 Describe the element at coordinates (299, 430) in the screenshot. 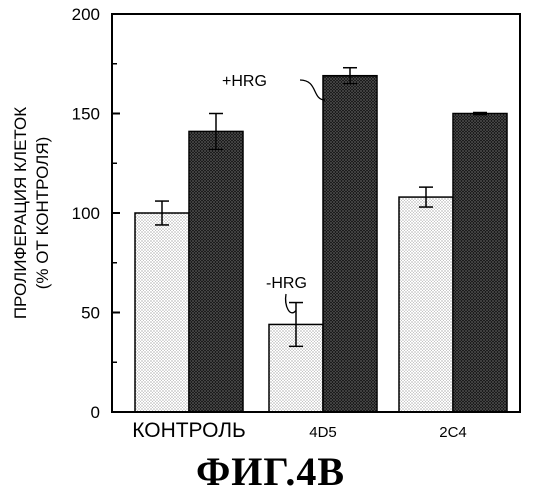

I see `x-axis-tick-labels: КОНТРОЛЬ 4D5 2C4` at that location.